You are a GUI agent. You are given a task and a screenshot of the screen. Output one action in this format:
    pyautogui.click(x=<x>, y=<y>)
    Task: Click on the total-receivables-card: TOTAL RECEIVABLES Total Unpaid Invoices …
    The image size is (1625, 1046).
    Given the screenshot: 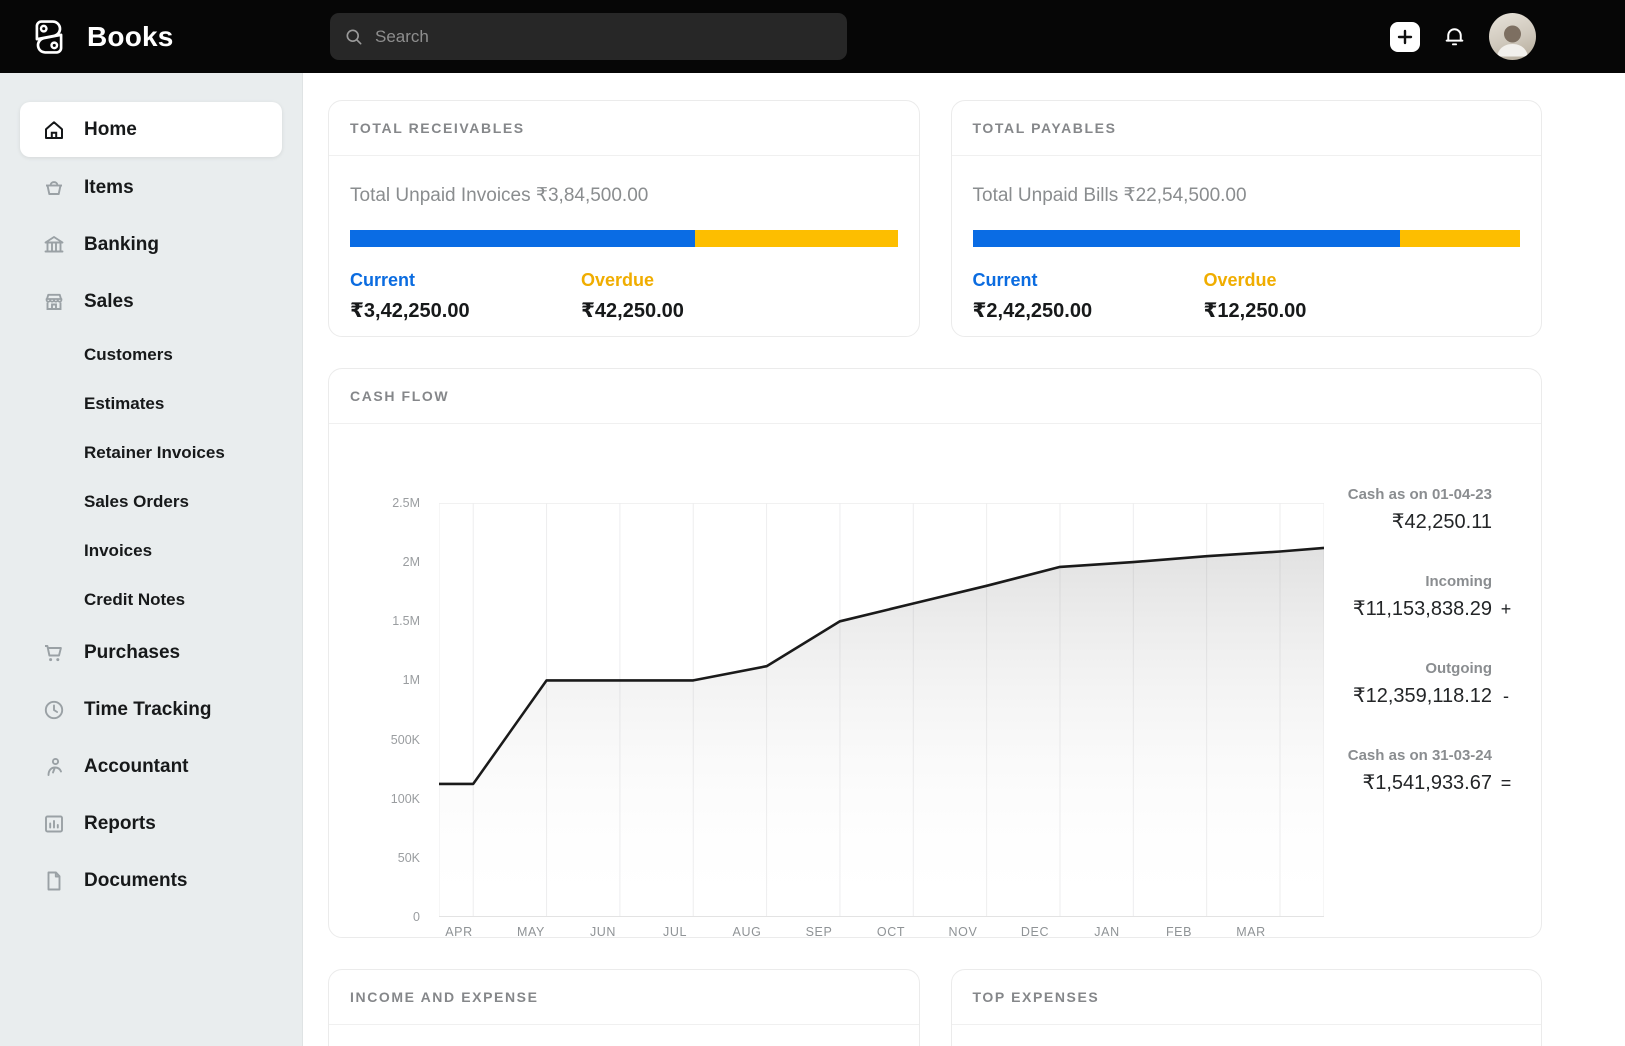 What is the action you would take?
    pyautogui.click(x=624, y=218)
    